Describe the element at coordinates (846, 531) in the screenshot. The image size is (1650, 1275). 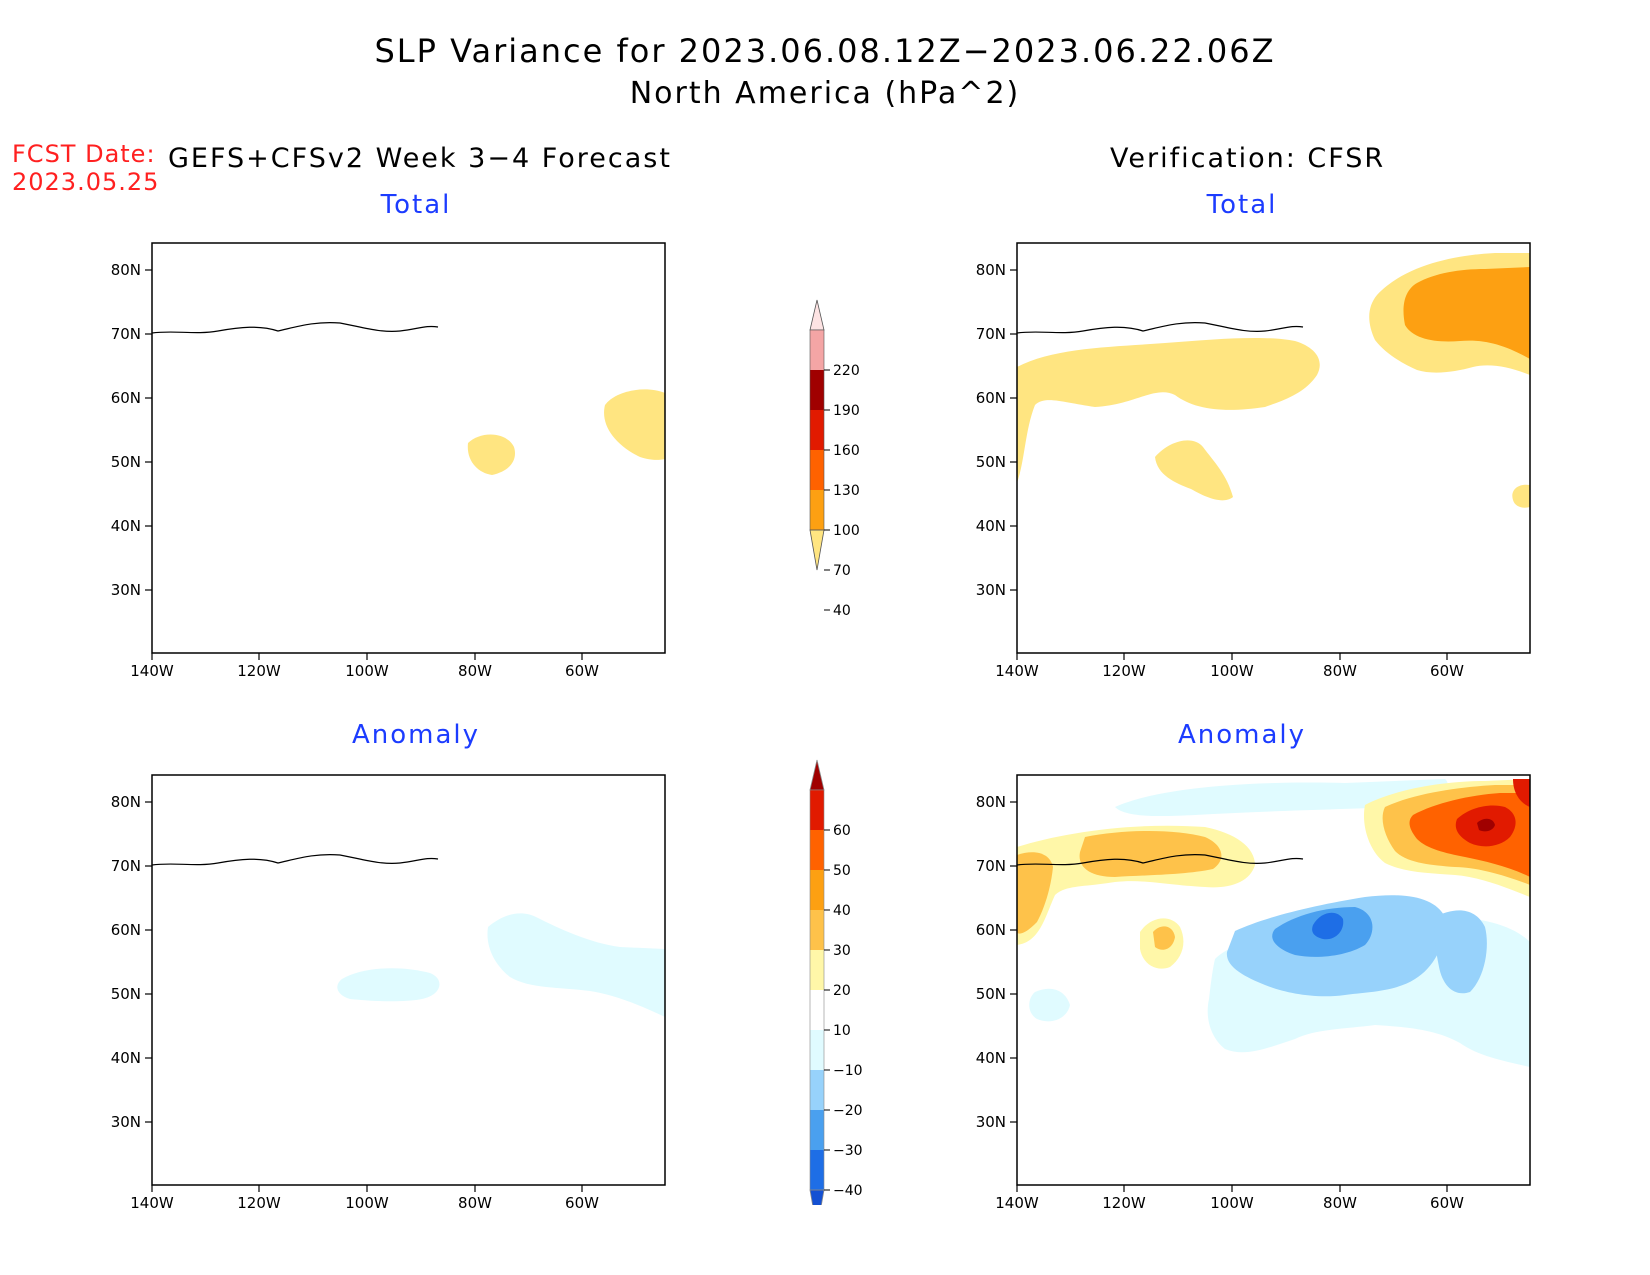
I see `colorbar-label: 100` at that location.